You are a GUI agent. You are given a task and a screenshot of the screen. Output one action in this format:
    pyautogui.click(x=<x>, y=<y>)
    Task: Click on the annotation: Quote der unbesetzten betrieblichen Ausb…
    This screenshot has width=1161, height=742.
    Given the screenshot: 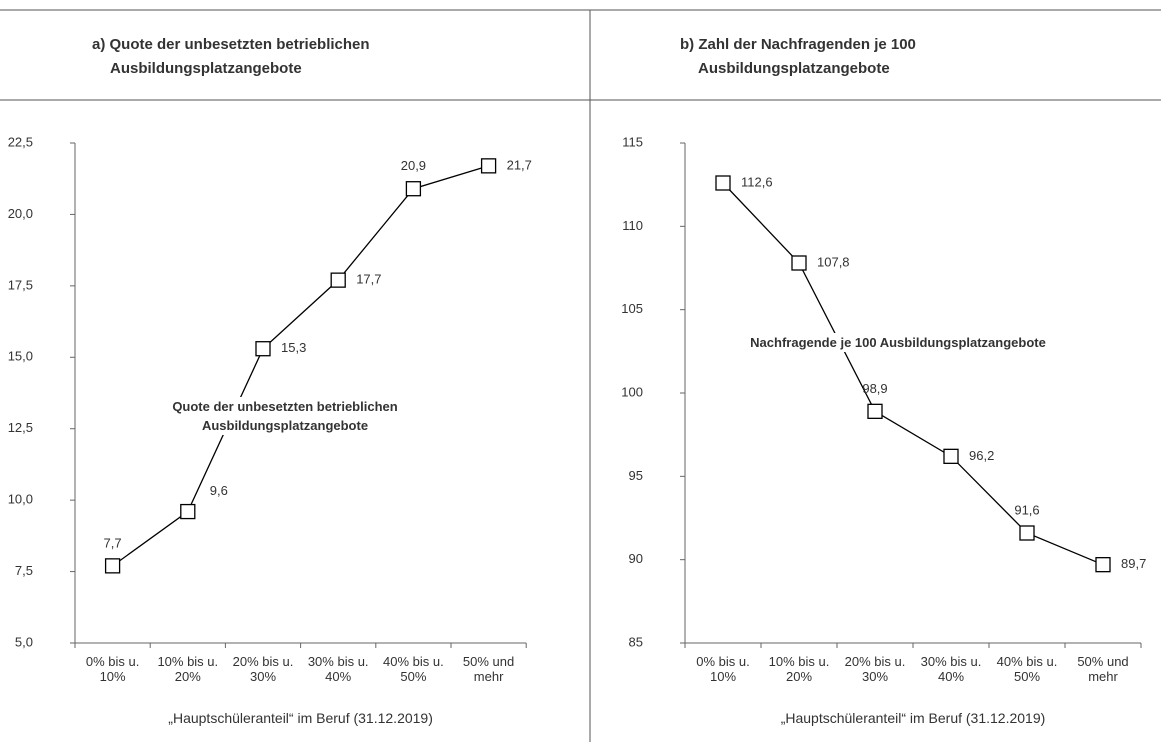 What is the action you would take?
    pyautogui.click(x=285, y=416)
    